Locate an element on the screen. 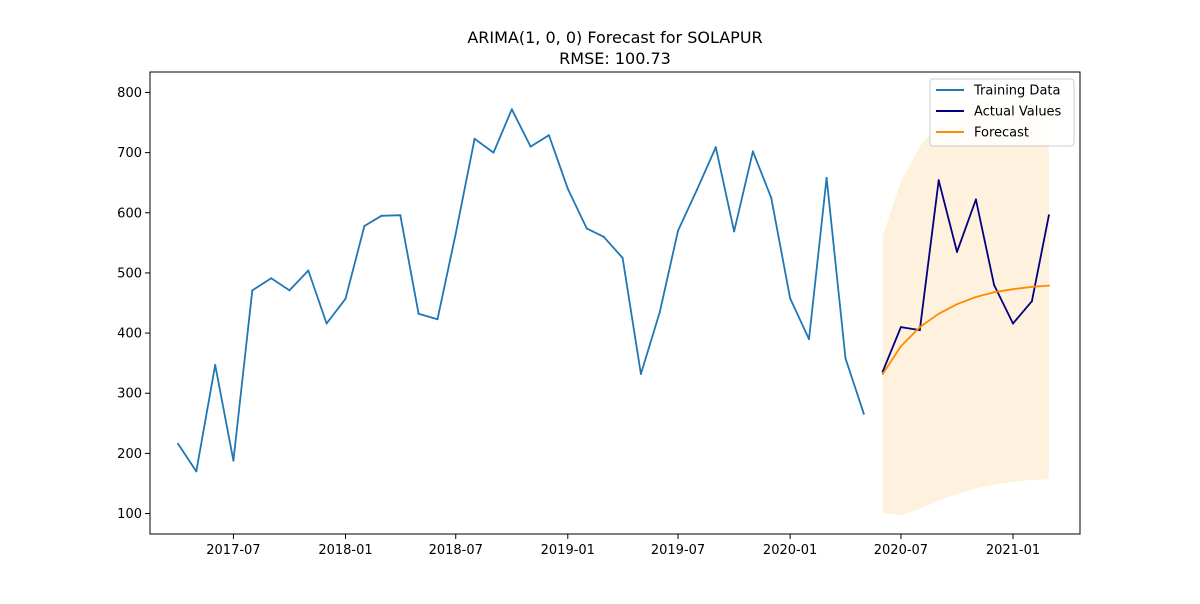 Image resolution: width=1200 pixels, height=604 pixels. y-tick-label: 500 is located at coordinates (129, 273).